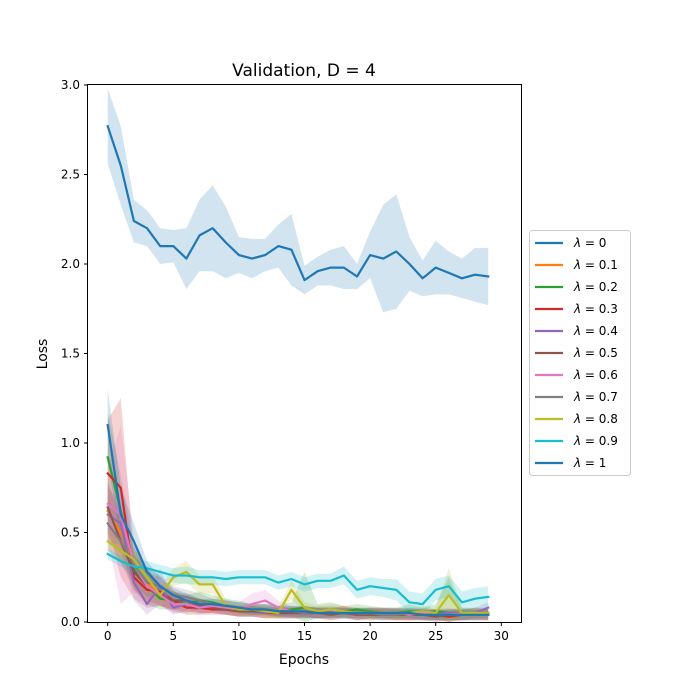 This screenshot has width=700, height=700. What do you see at coordinates (70, 622) in the screenshot?
I see `y-tick-label: 0.0` at bounding box center [70, 622].